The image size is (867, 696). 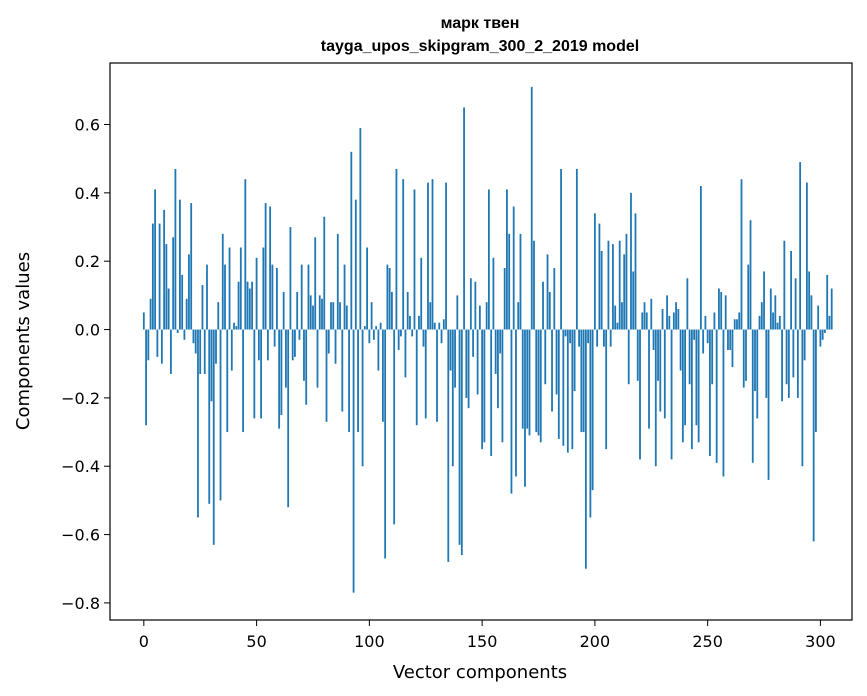 I want to click on x-axis-label: Vector components, so click(x=480, y=672).